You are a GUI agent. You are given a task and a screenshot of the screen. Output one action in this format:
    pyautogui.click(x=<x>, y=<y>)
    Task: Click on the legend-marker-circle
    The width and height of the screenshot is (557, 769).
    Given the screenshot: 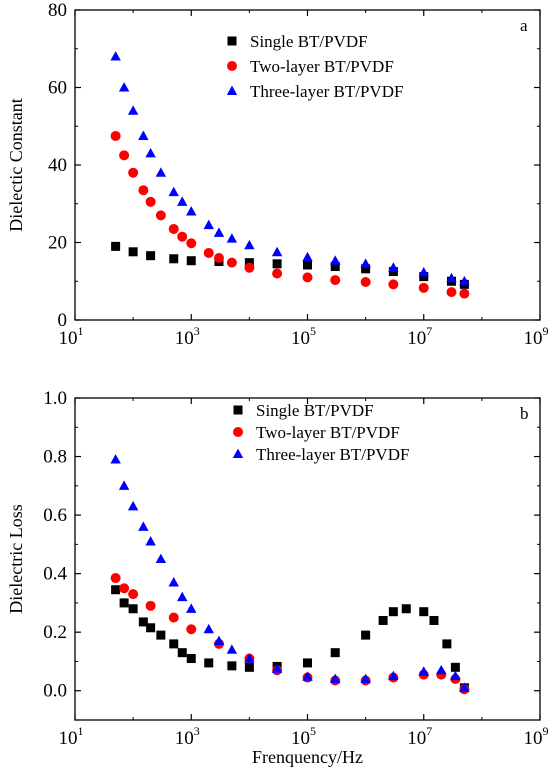 What is the action you would take?
    pyautogui.click(x=232, y=66)
    